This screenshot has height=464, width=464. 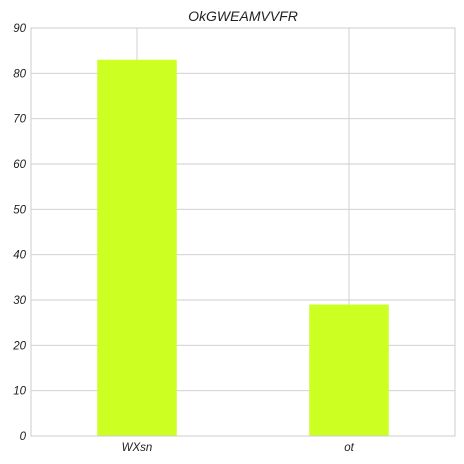 What do you see at coordinates (19, 210) in the screenshot?
I see `y-tick-label: 50` at bounding box center [19, 210].